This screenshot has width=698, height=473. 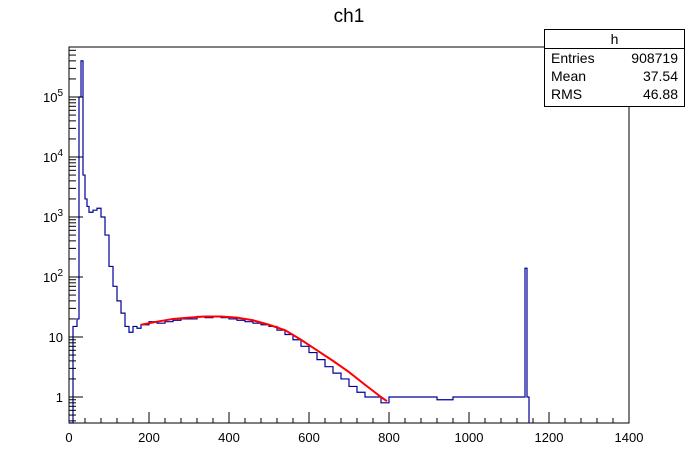 I want to click on x-tick-label: 200, so click(x=149, y=437).